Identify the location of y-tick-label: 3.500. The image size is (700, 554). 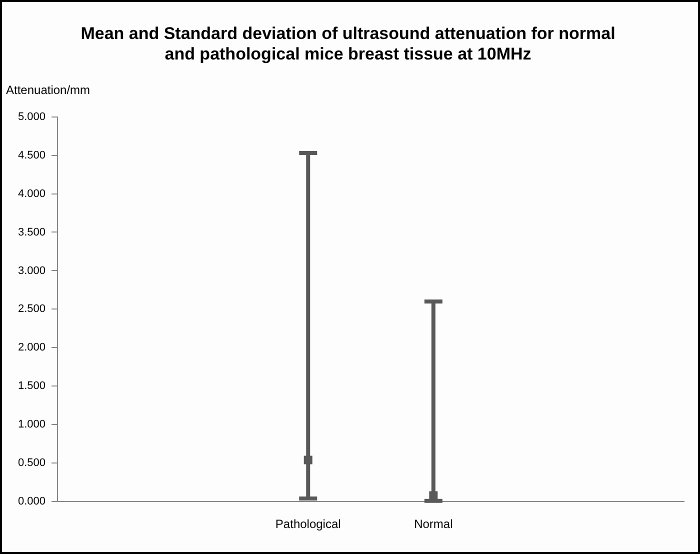
(32, 232).